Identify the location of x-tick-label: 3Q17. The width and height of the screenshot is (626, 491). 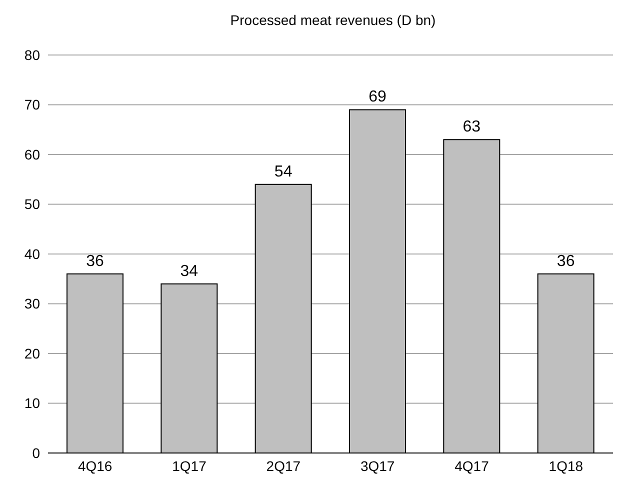
(377, 466).